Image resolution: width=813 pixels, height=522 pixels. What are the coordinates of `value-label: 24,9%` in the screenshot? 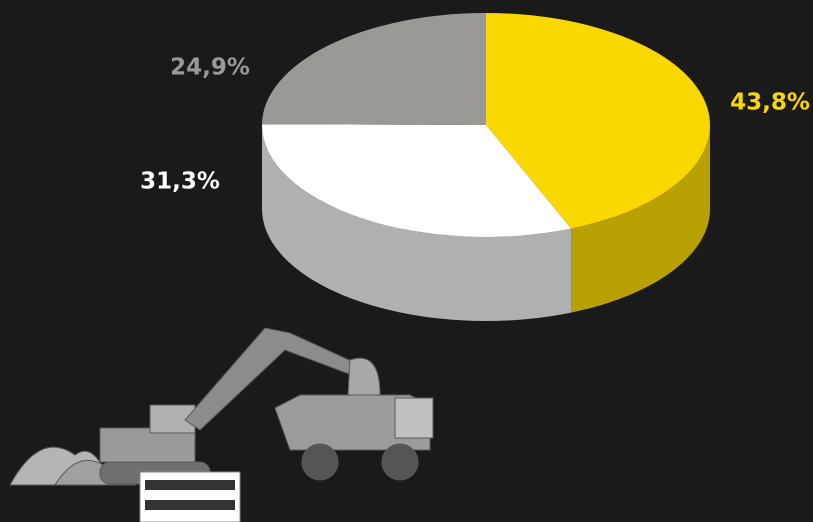 It's located at (210, 68).